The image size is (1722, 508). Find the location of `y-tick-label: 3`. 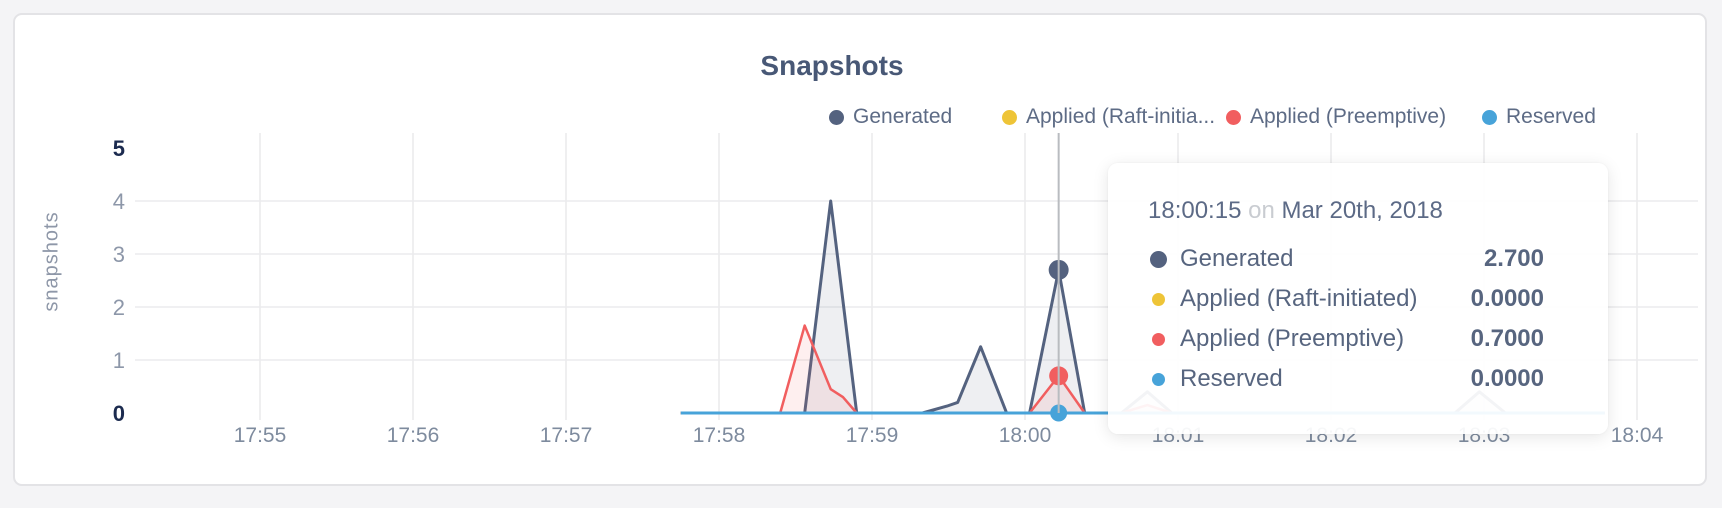

y-tick-label: 3 is located at coordinates (119, 254).